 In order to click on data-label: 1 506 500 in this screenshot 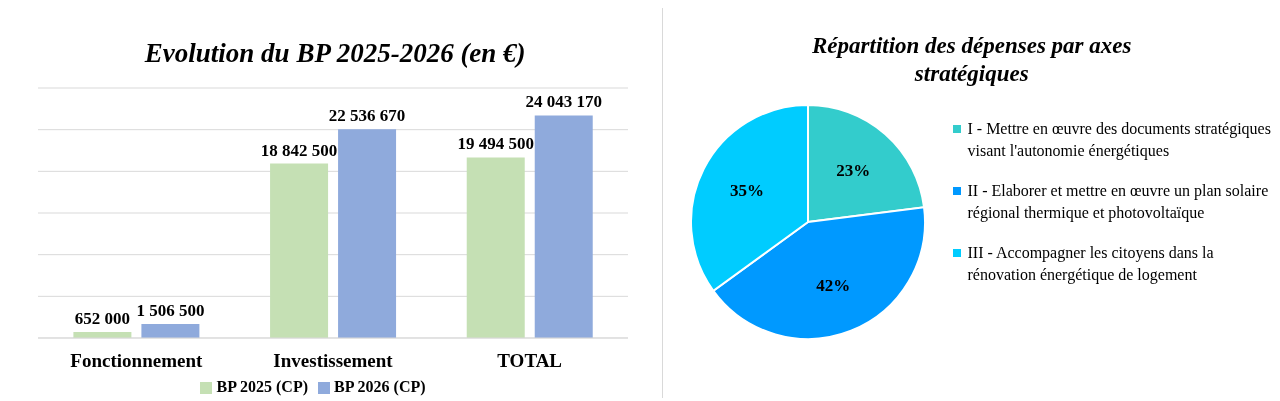, I will do `click(170, 311)`.